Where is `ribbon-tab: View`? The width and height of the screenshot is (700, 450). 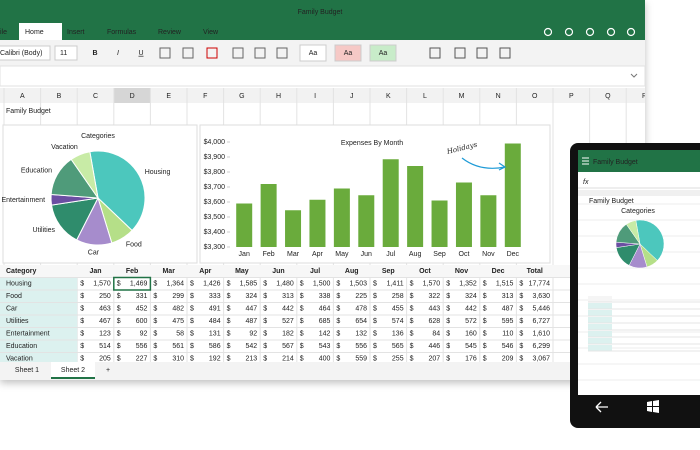 ribbon-tab: View is located at coordinates (211, 32).